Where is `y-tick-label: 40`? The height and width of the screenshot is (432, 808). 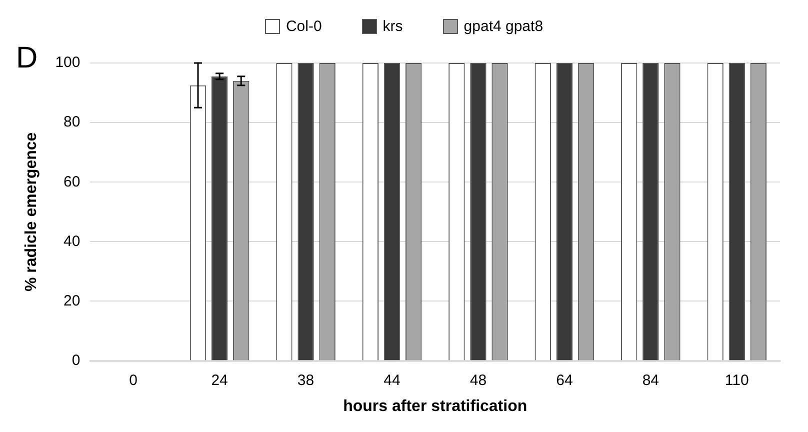 y-tick-label: 40 is located at coordinates (72, 241).